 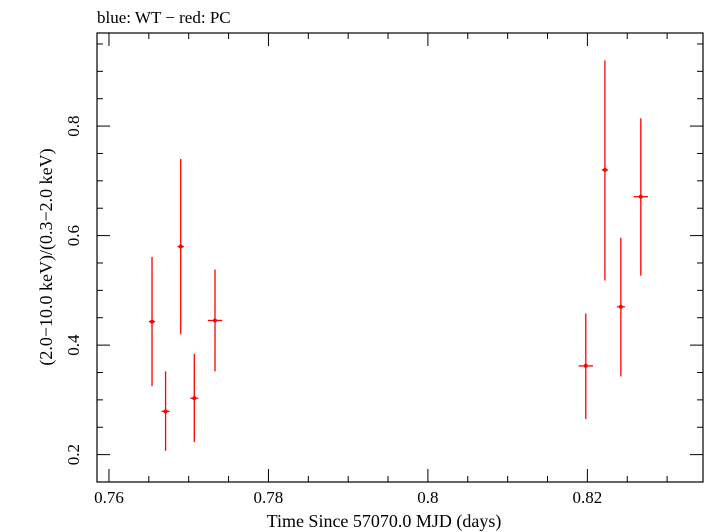 I want to click on x-tick-label: 0.76, so click(x=109, y=497).